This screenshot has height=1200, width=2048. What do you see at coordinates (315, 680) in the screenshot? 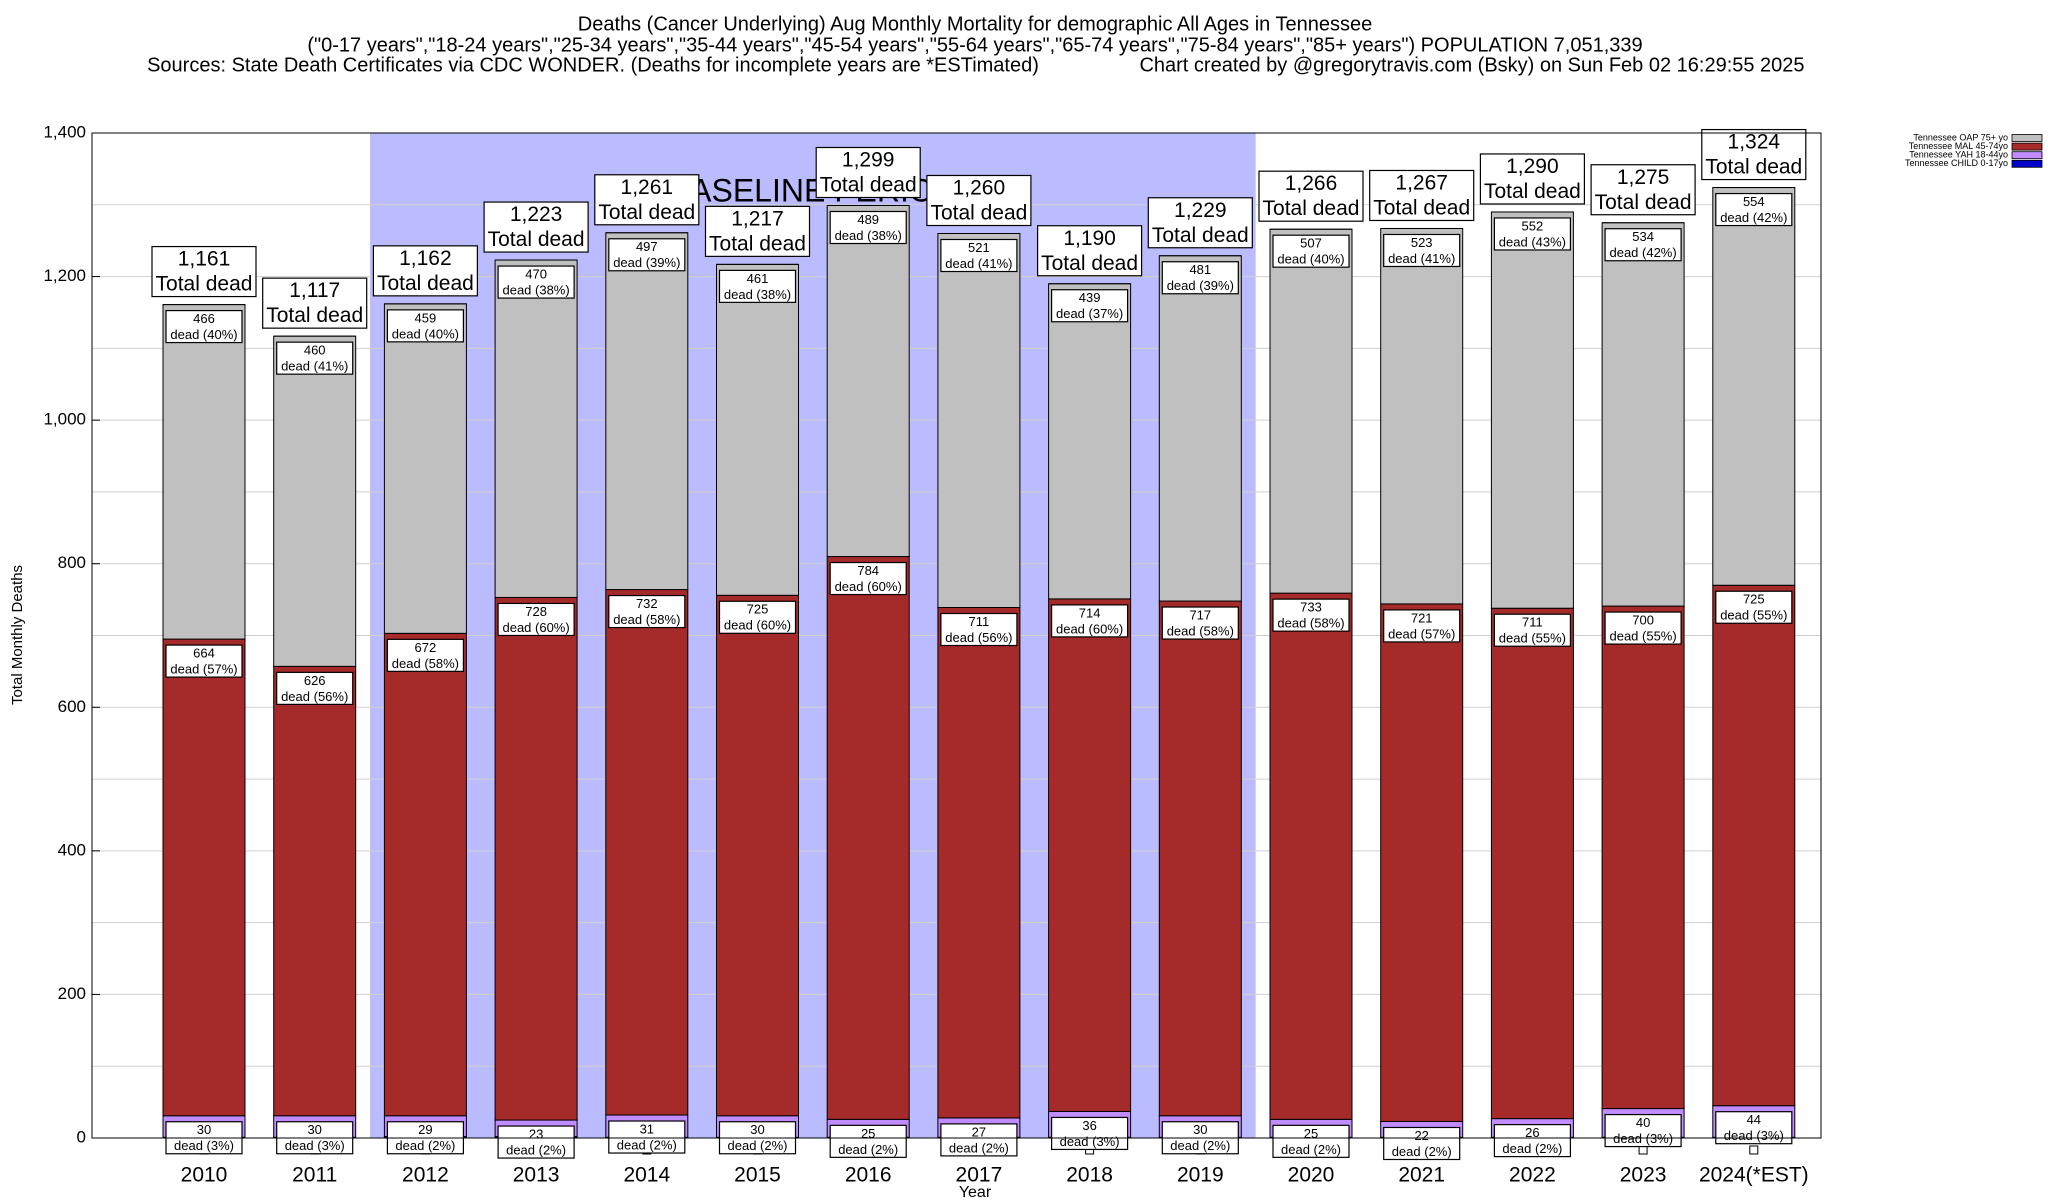
I see `segment-label: 626` at bounding box center [315, 680].